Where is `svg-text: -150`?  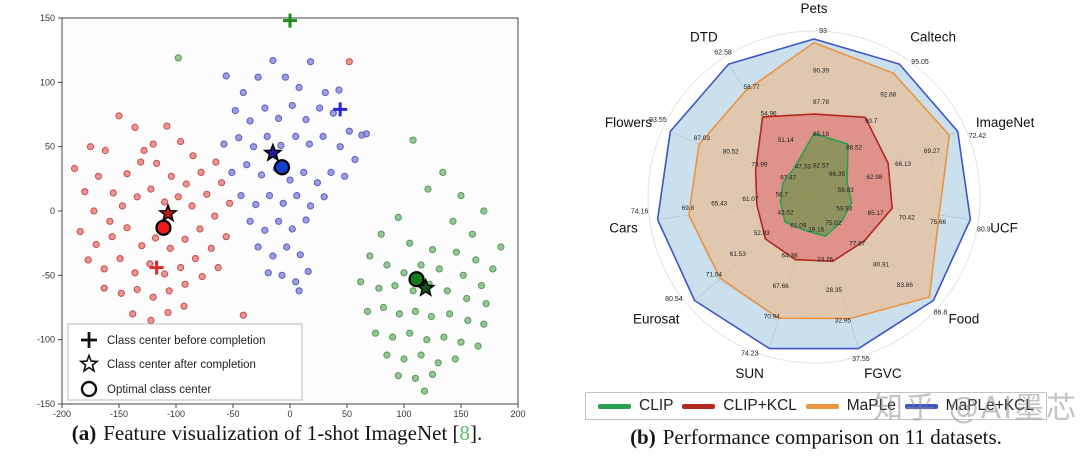 svg-text: -150 is located at coordinates (119, 414).